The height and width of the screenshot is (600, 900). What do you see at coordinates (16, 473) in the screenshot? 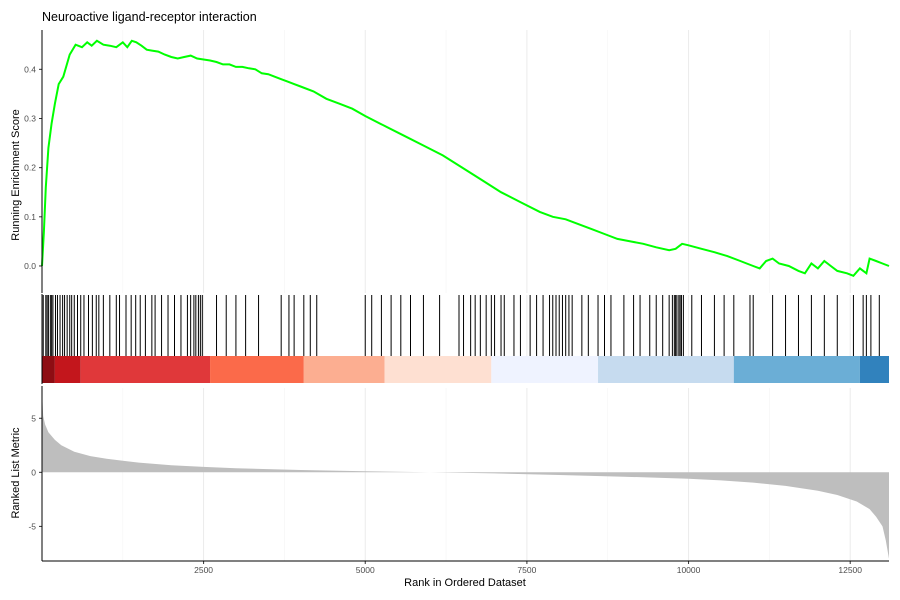
I see `ranked-y-label: Ranked List Metric` at bounding box center [16, 473].